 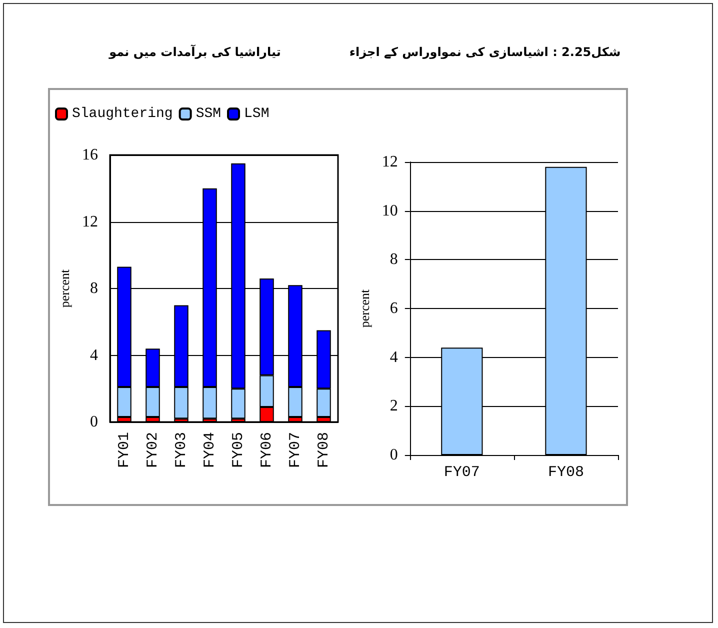 What do you see at coordinates (394, 406) in the screenshot?
I see `y-tick-label: 2` at bounding box center [394, 406].